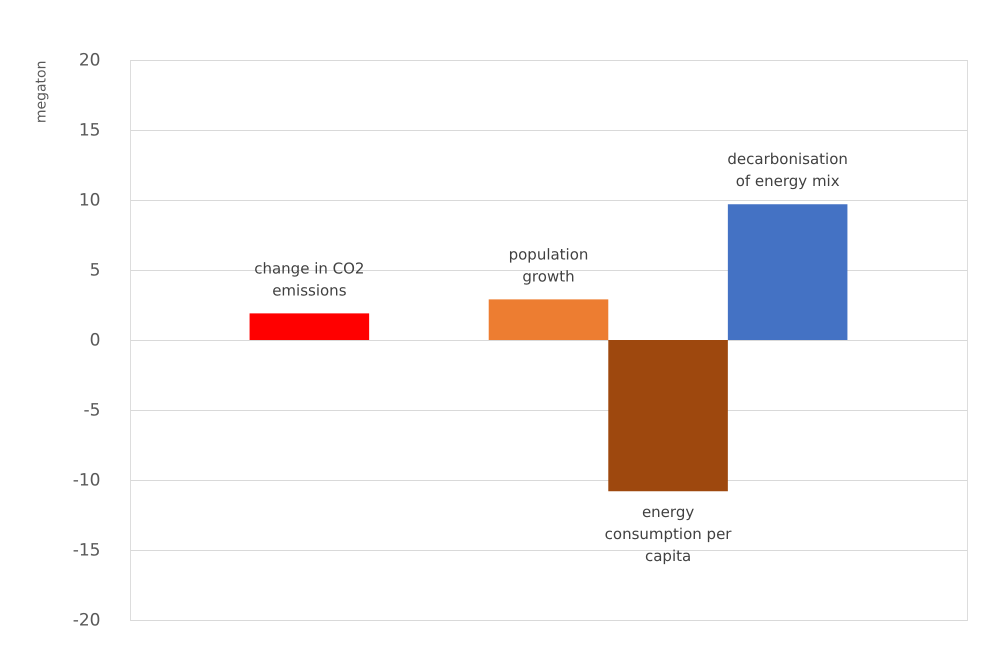 The height and width of the screenshot is (659, 985). I want to click on series-label: decarbonisation of energy mix, so click(787, 170).